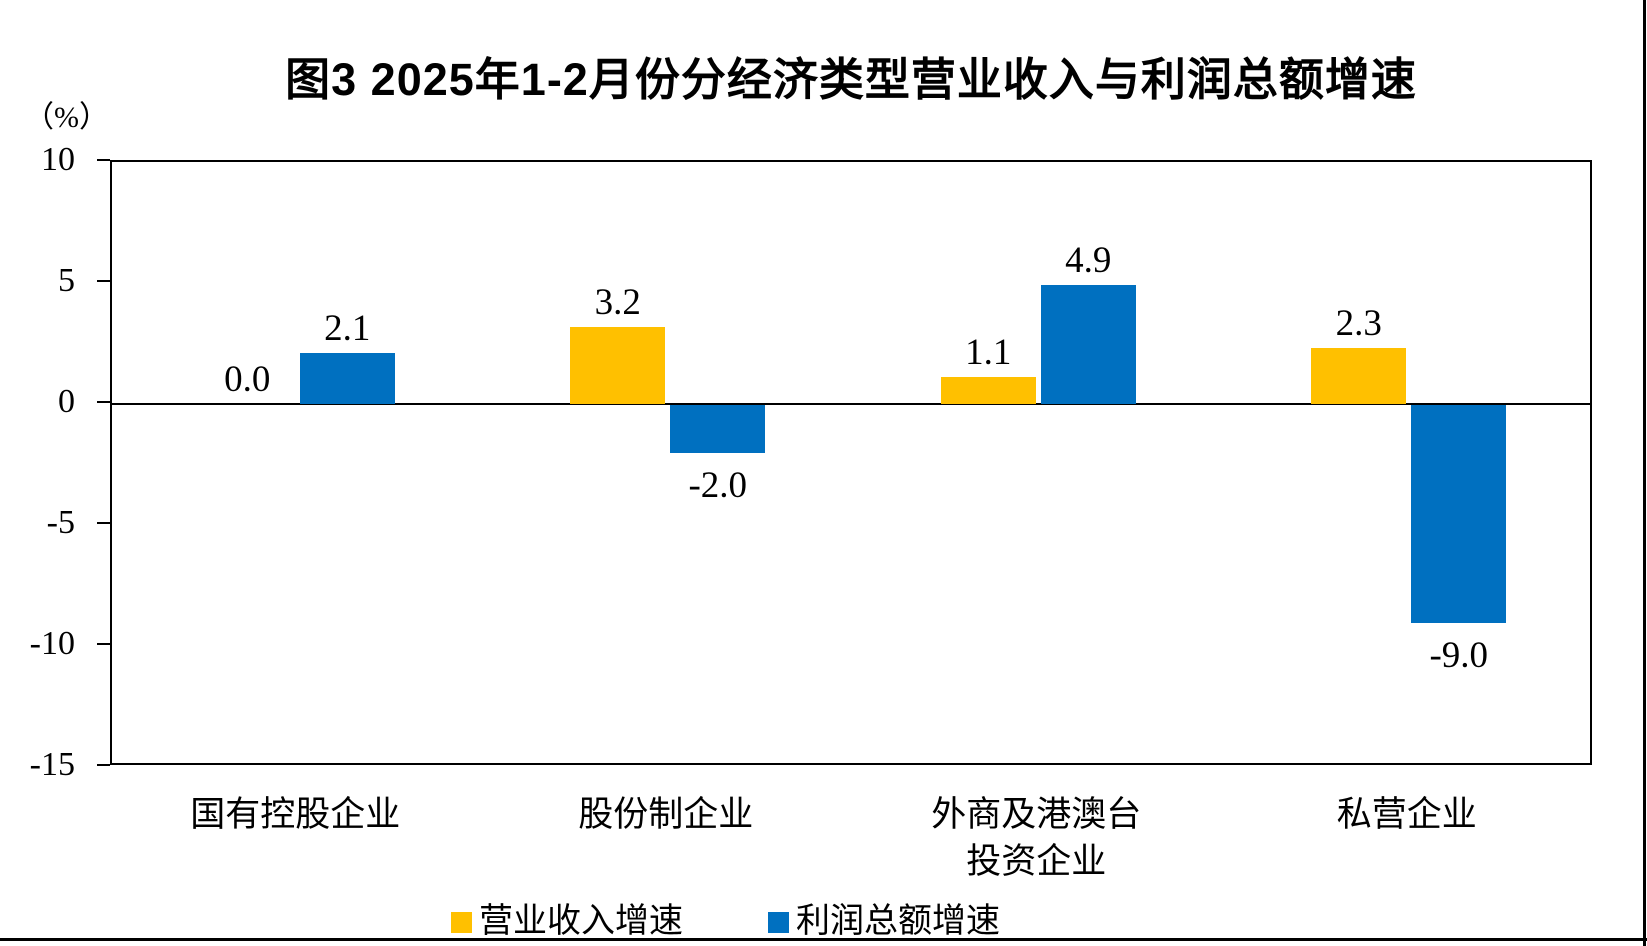 The image size is (1647, 946). I want to click on y-axis-tick-label: 10, so click(58, 159).